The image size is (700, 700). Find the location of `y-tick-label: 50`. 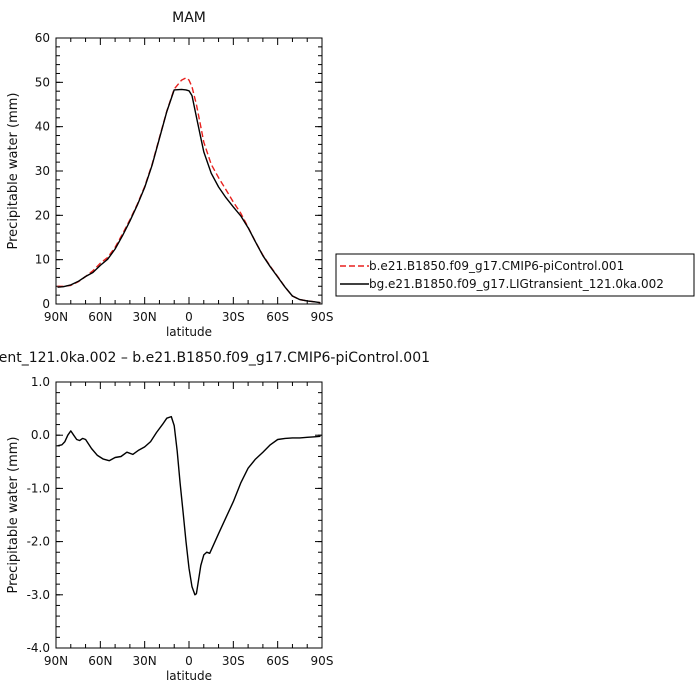

y-tick-label: 50 is located at coordinates (42, 82).